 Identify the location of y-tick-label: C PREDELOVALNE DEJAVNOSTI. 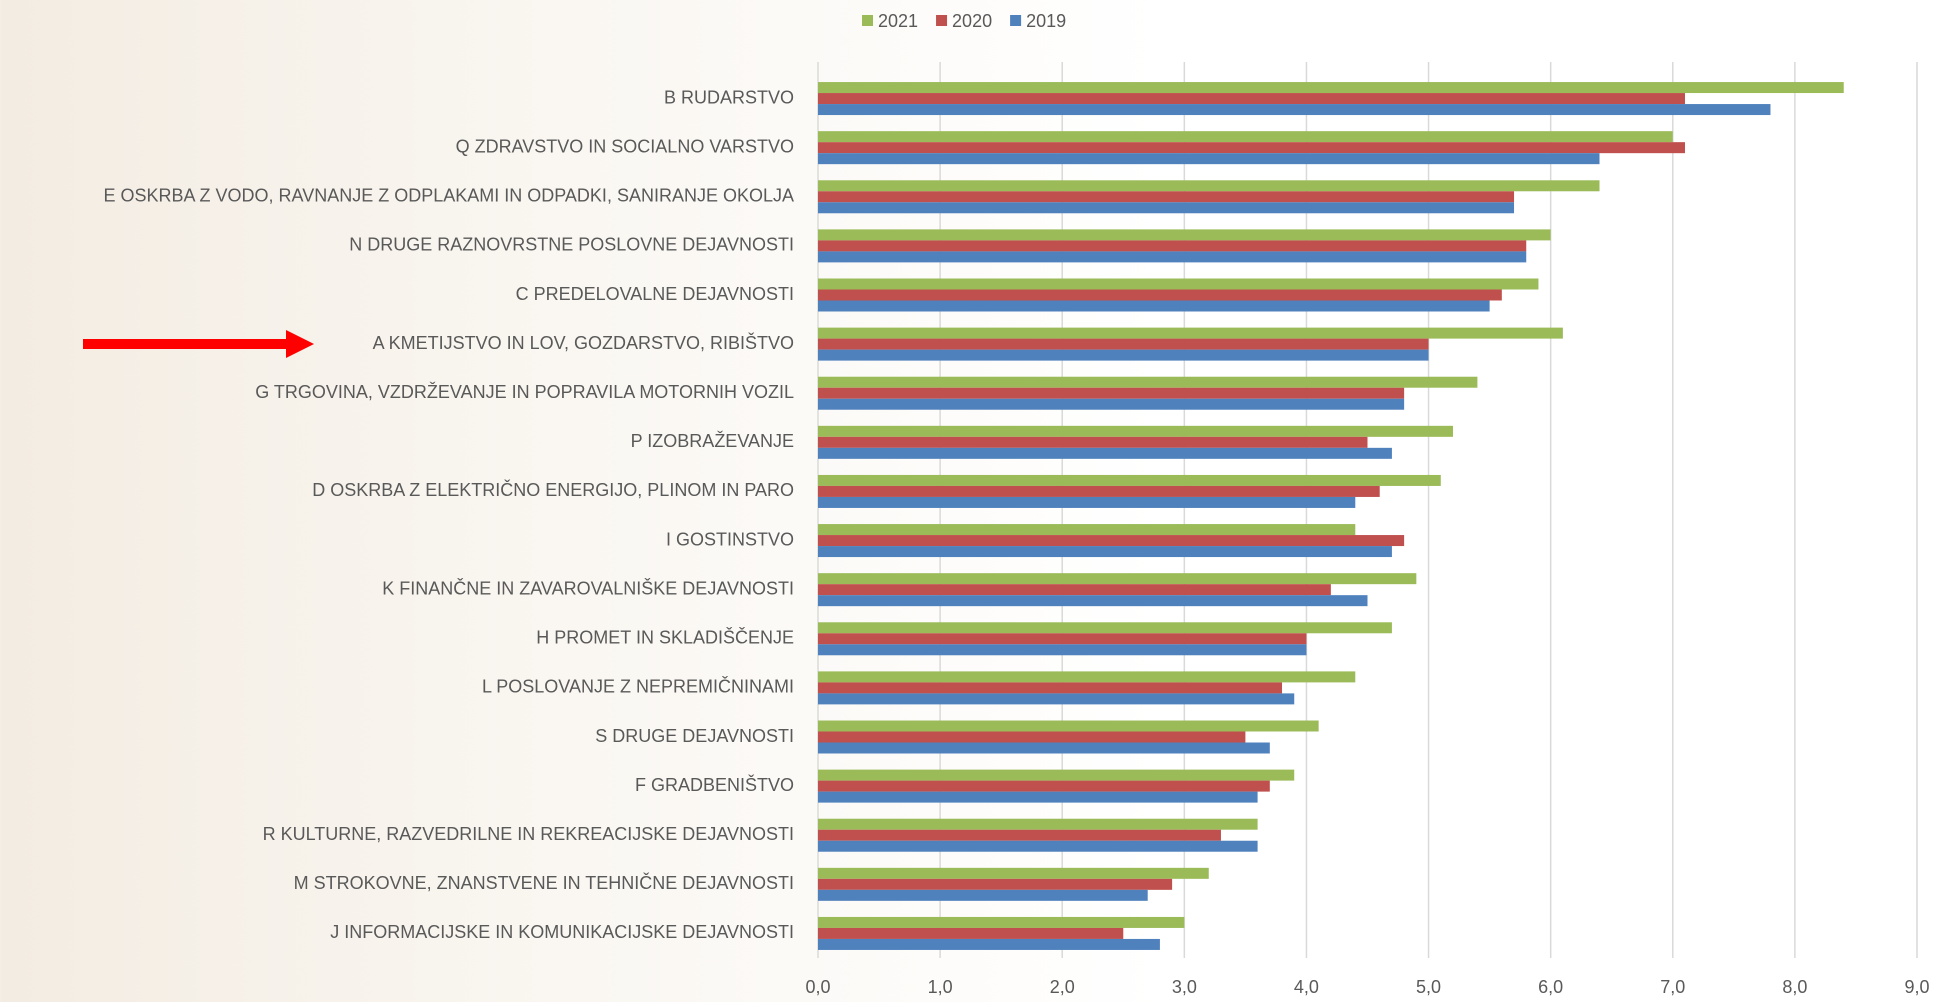
(655, 294).